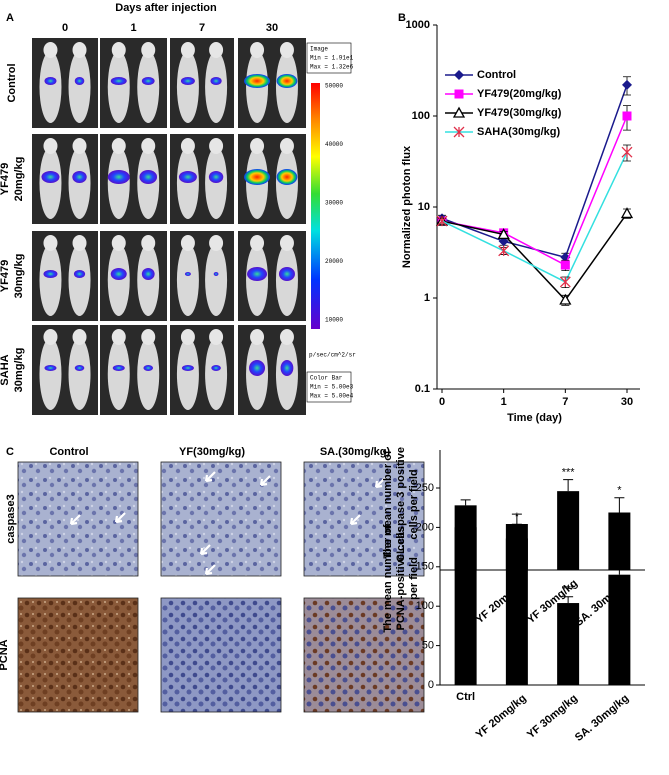 This screenshot has height=775, width=669. I want to click on y-tick-label: 50, so click(428, 646).